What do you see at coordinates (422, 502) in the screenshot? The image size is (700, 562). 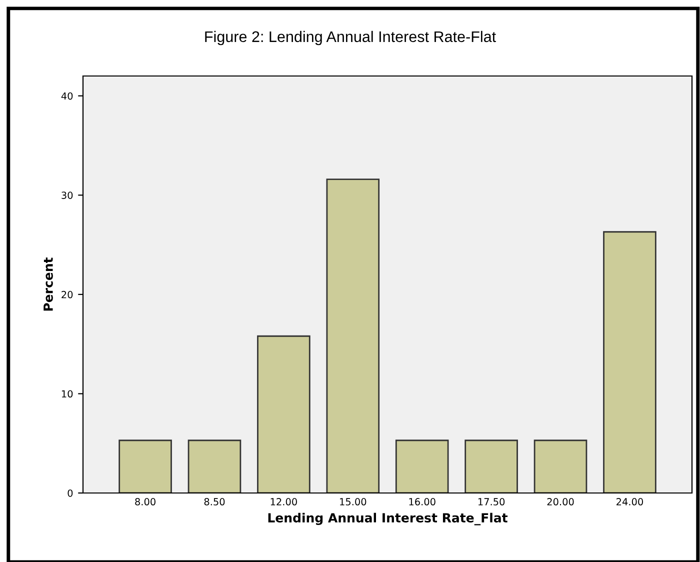 I see `x-tick-label: 16.00` at bounding box center [422, 502].